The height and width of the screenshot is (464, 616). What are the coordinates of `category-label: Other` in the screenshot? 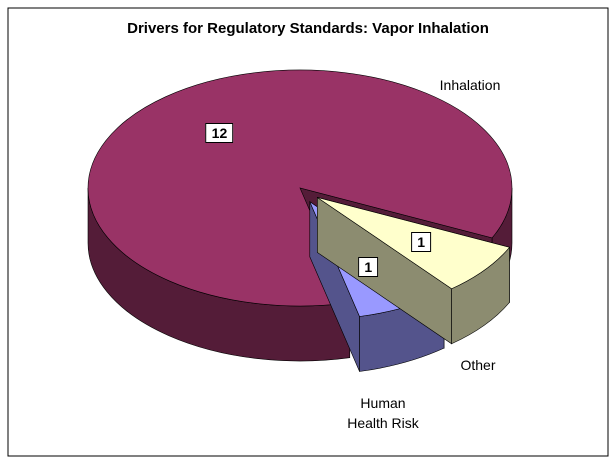 It's located at (478, 365).